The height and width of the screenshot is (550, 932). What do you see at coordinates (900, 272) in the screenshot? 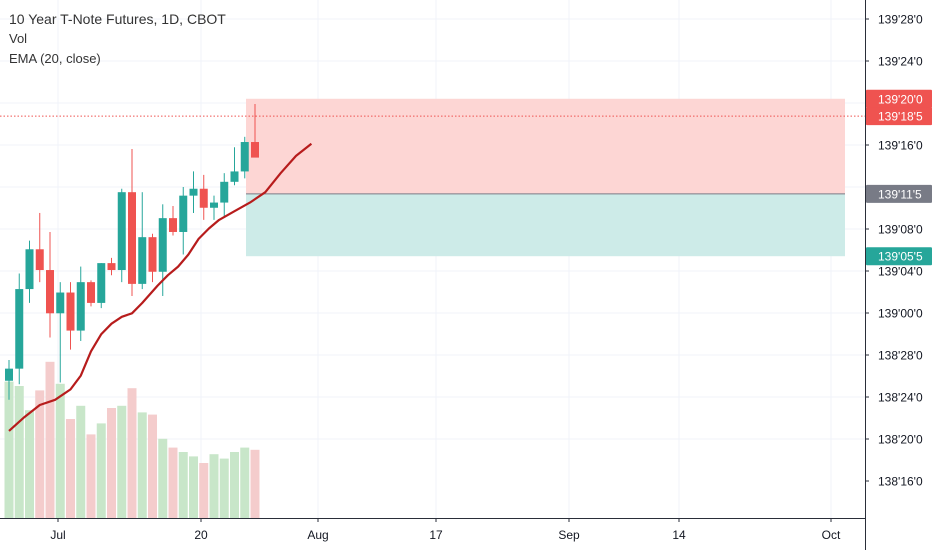
I see `price-tick-label: 139'04'0` at bounding box center [900, 272].